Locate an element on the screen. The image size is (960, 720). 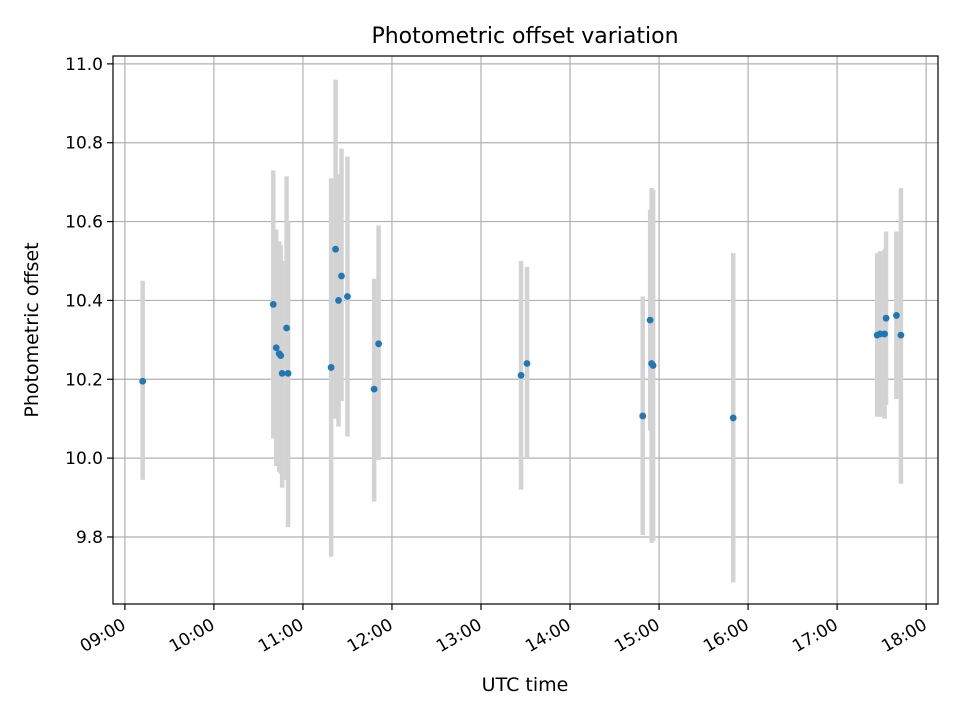
y-tick-label: 10.8 is located at coordinates (84, 144).